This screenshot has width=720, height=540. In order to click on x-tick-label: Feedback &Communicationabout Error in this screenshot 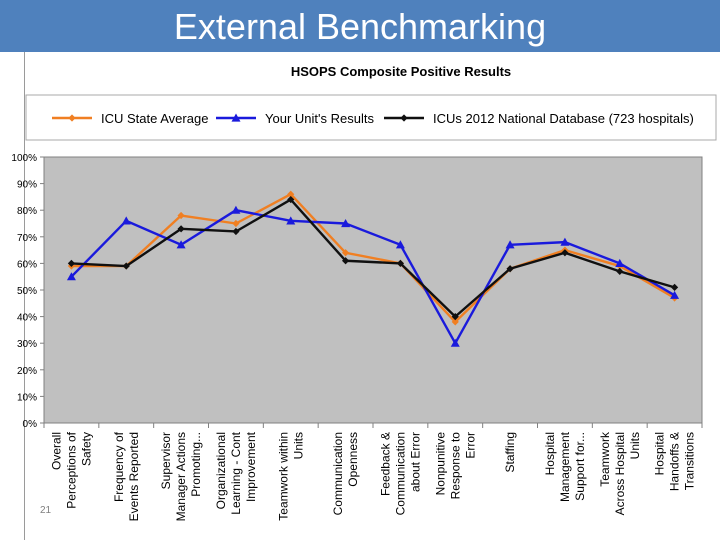, I will do `click(400, 473)`.